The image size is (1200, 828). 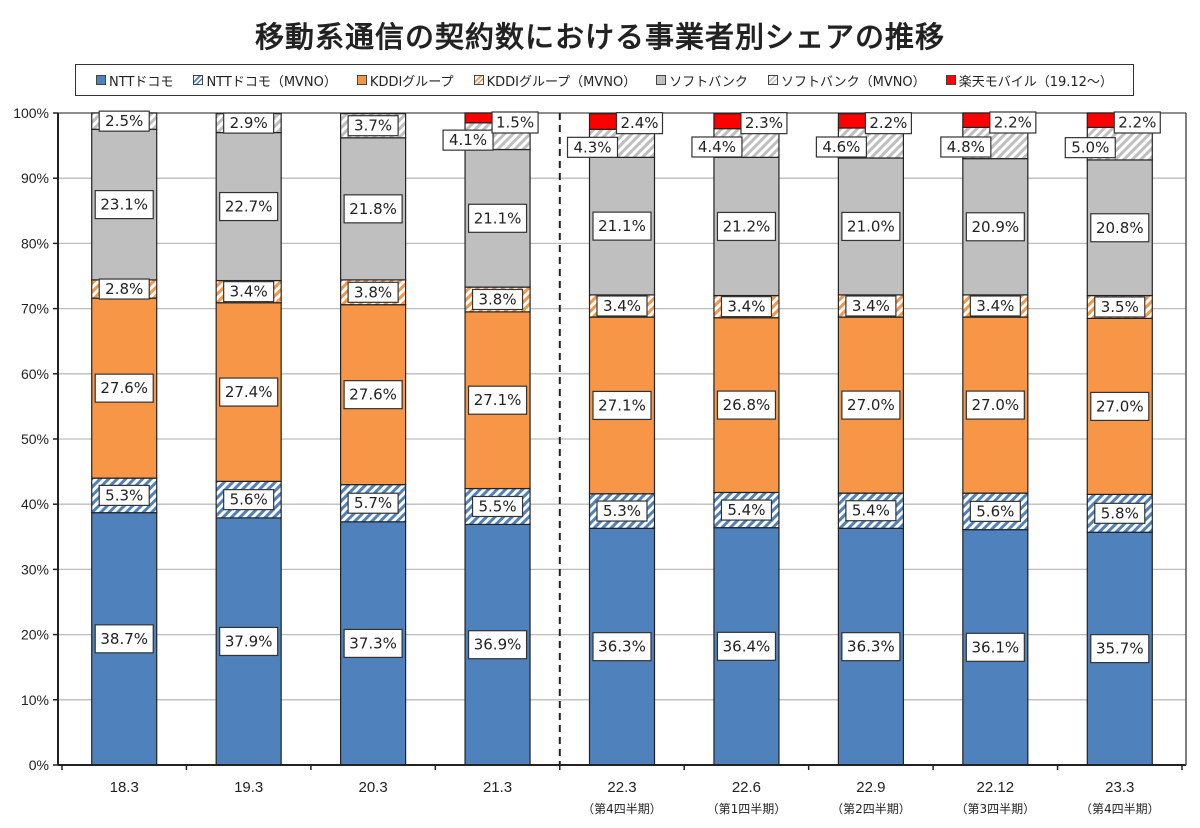 What do you see at coordinates (853, 82) in the screenshot?
I see `legend-label: ソフトバンク（MVNO）` at bounding box center [853, 82].